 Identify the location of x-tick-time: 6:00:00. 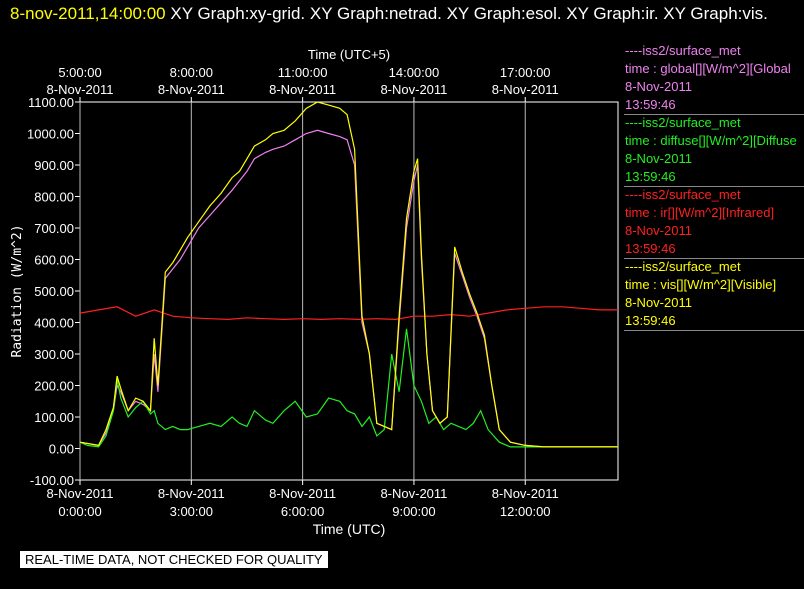
(302, 511).